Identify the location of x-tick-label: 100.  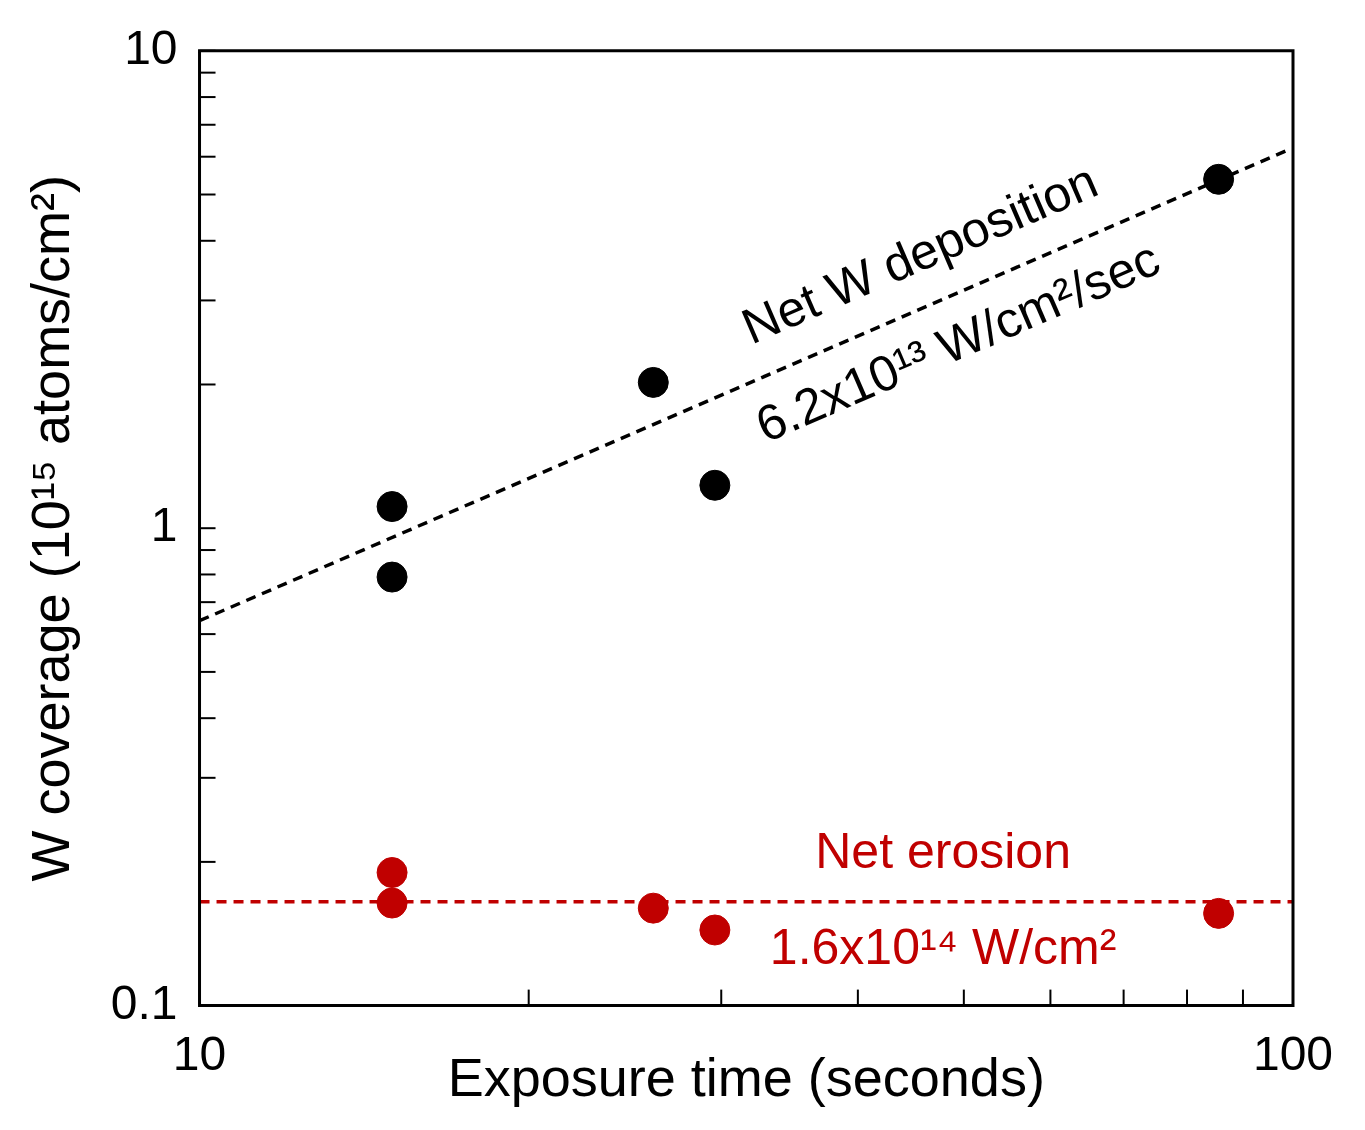
(1293, 1053).